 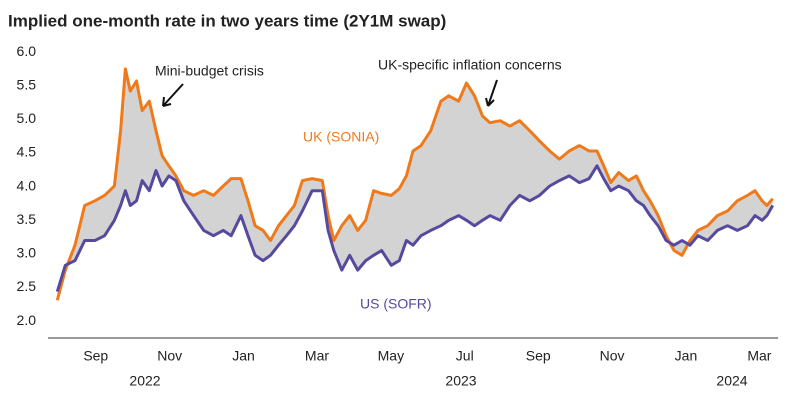 What do you see at coordinates (27, 185) in the screenshot?
I see `y-tick-label: 4.0` at bounding box center [27, 185].